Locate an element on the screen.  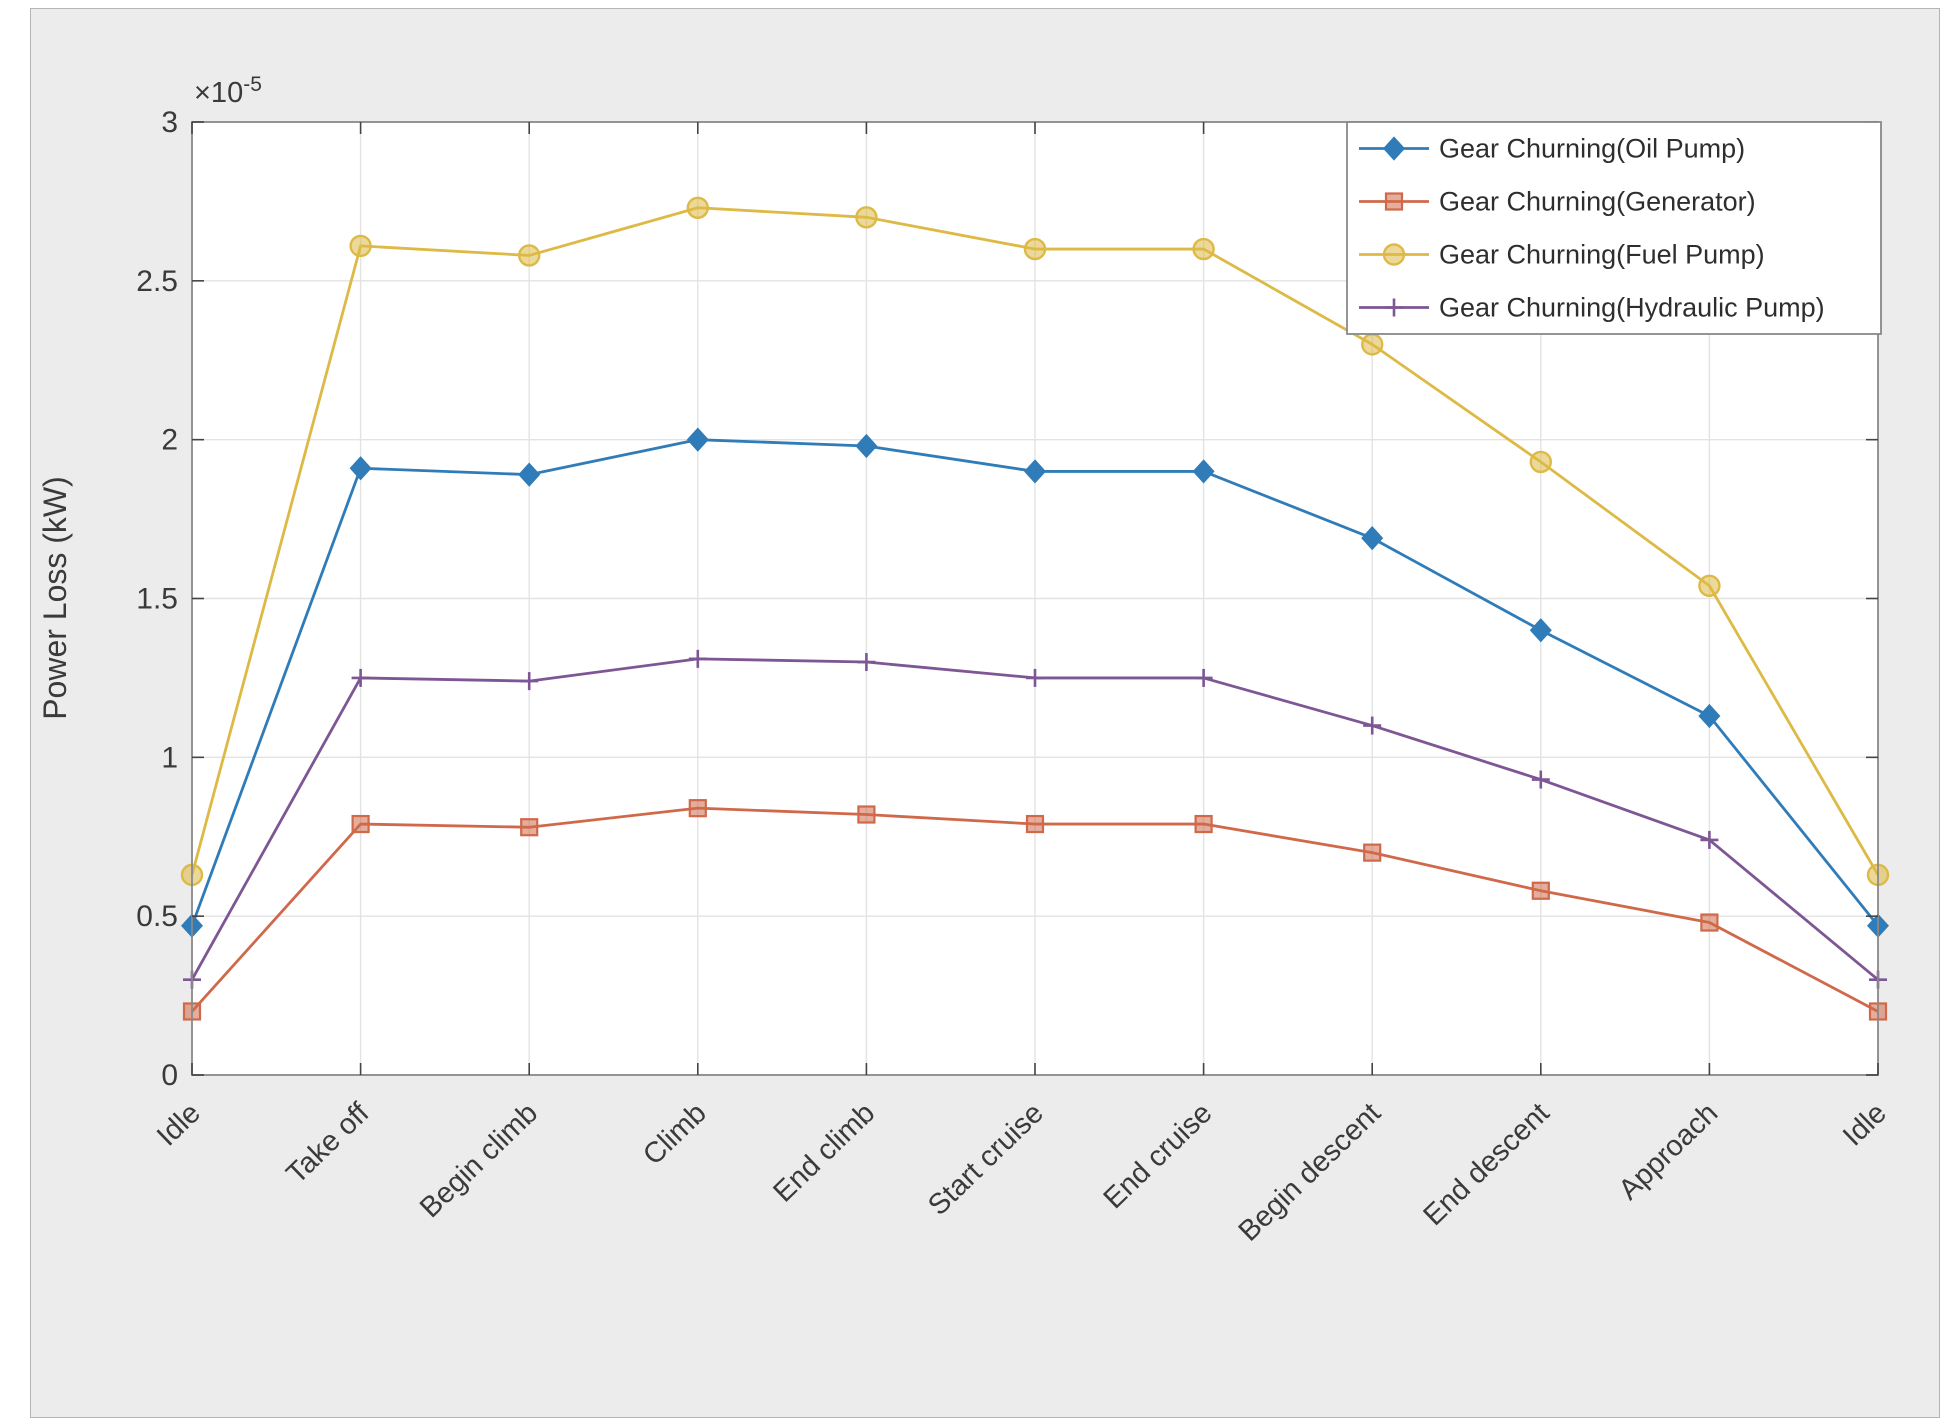
y-tick-label: 0 is located at coordinates (169, 1075).